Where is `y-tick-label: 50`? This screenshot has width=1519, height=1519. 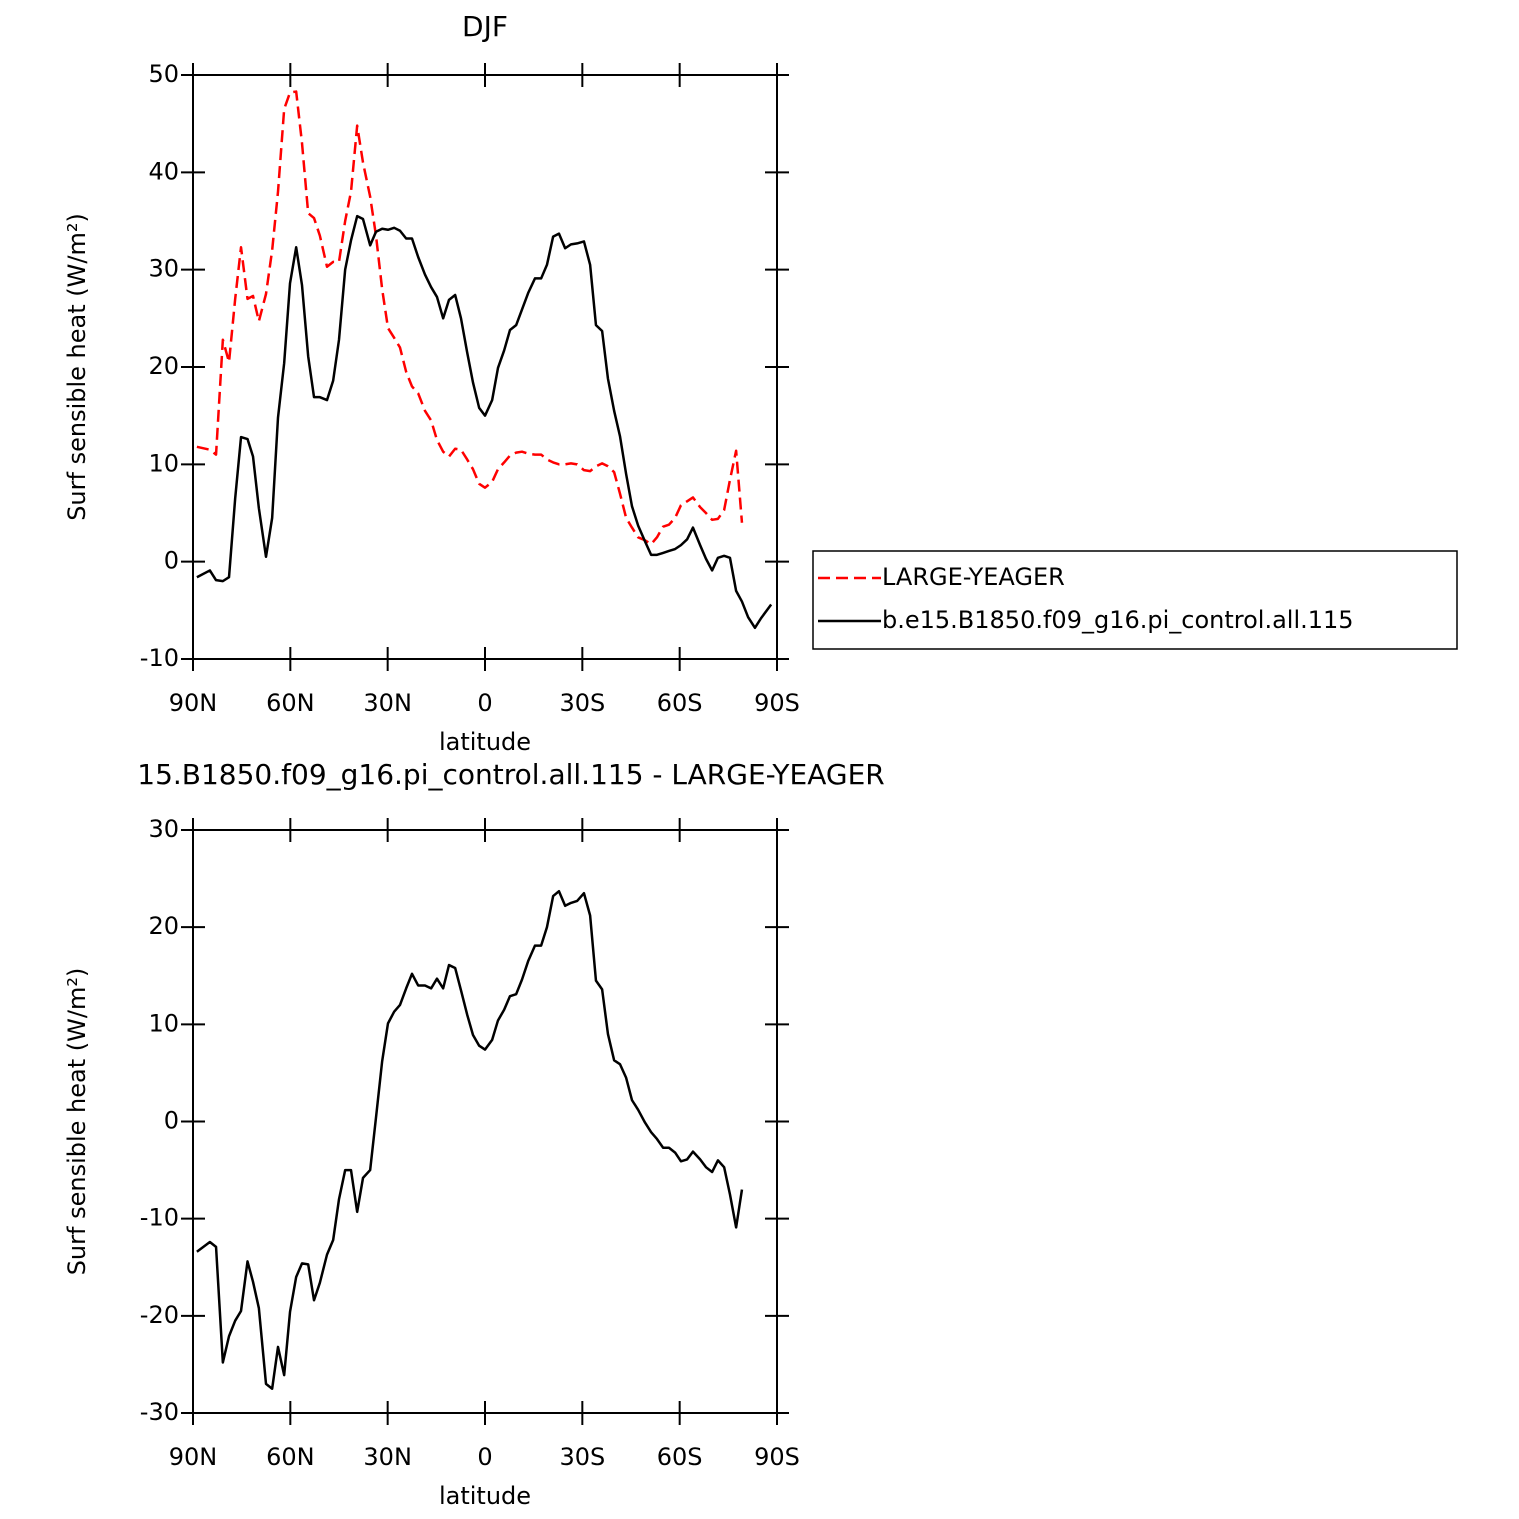
y-tick-label: 50 is located at coordinates (163, 74).